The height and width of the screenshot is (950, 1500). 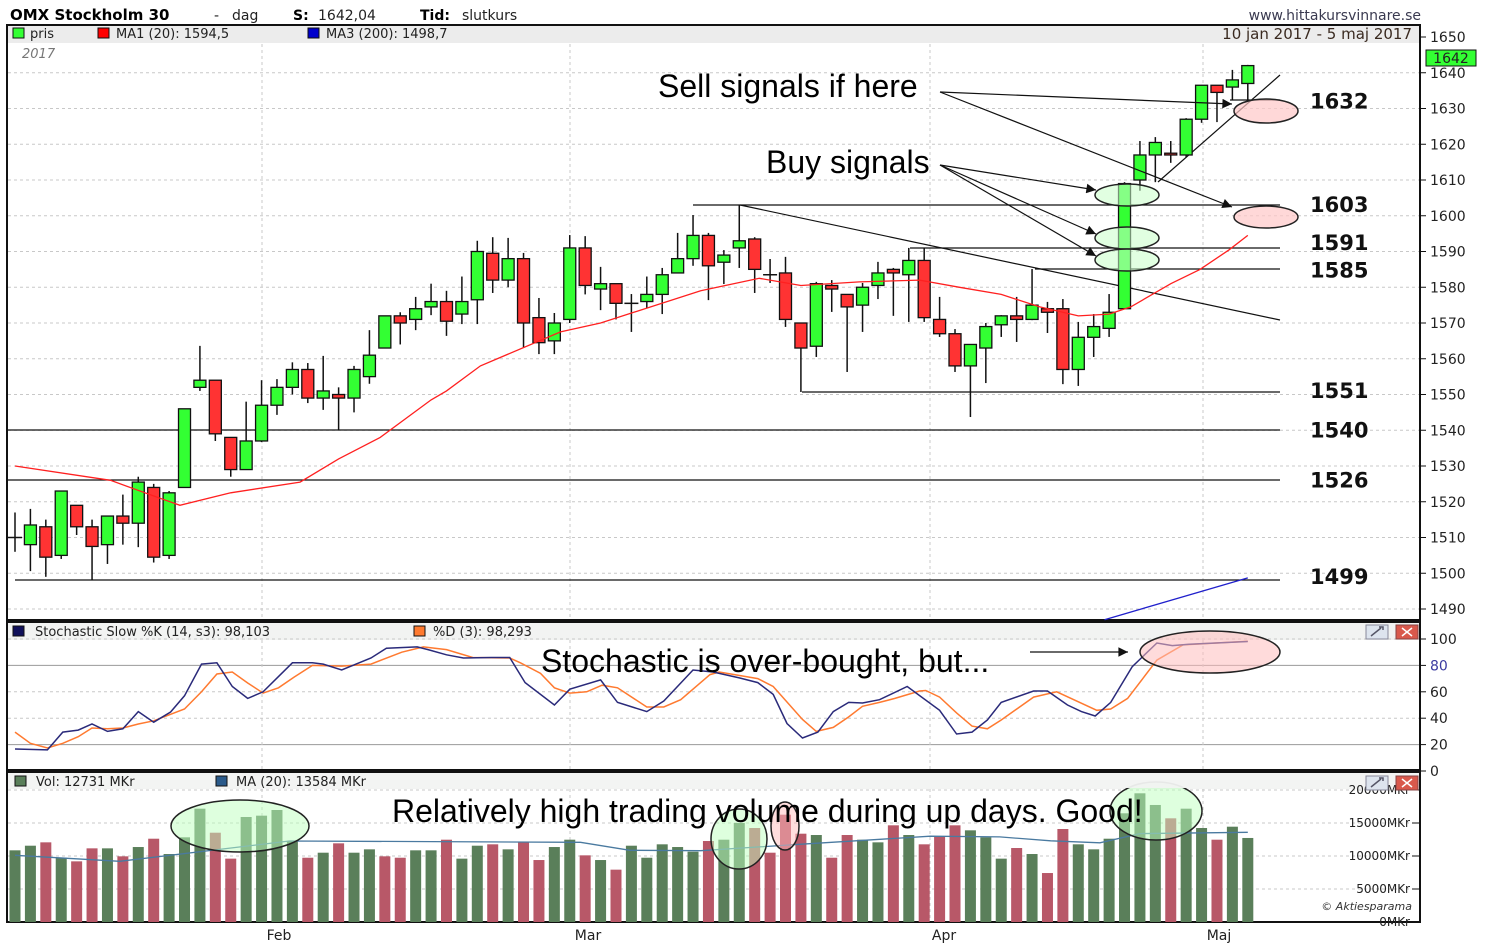 What do you see at coordinates (1086, 149) in the screenshot?
I see `arrow-icon` at bounding box center [1086, 149].